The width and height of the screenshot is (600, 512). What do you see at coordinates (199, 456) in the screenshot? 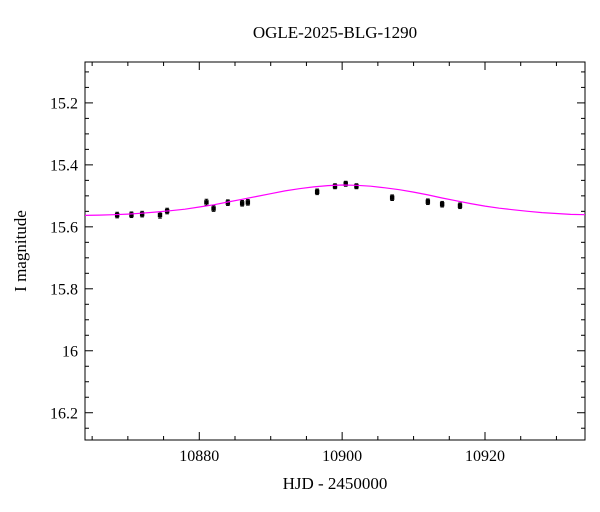
I see `x-tick-label: 10880` at bounding box center [199, 456].